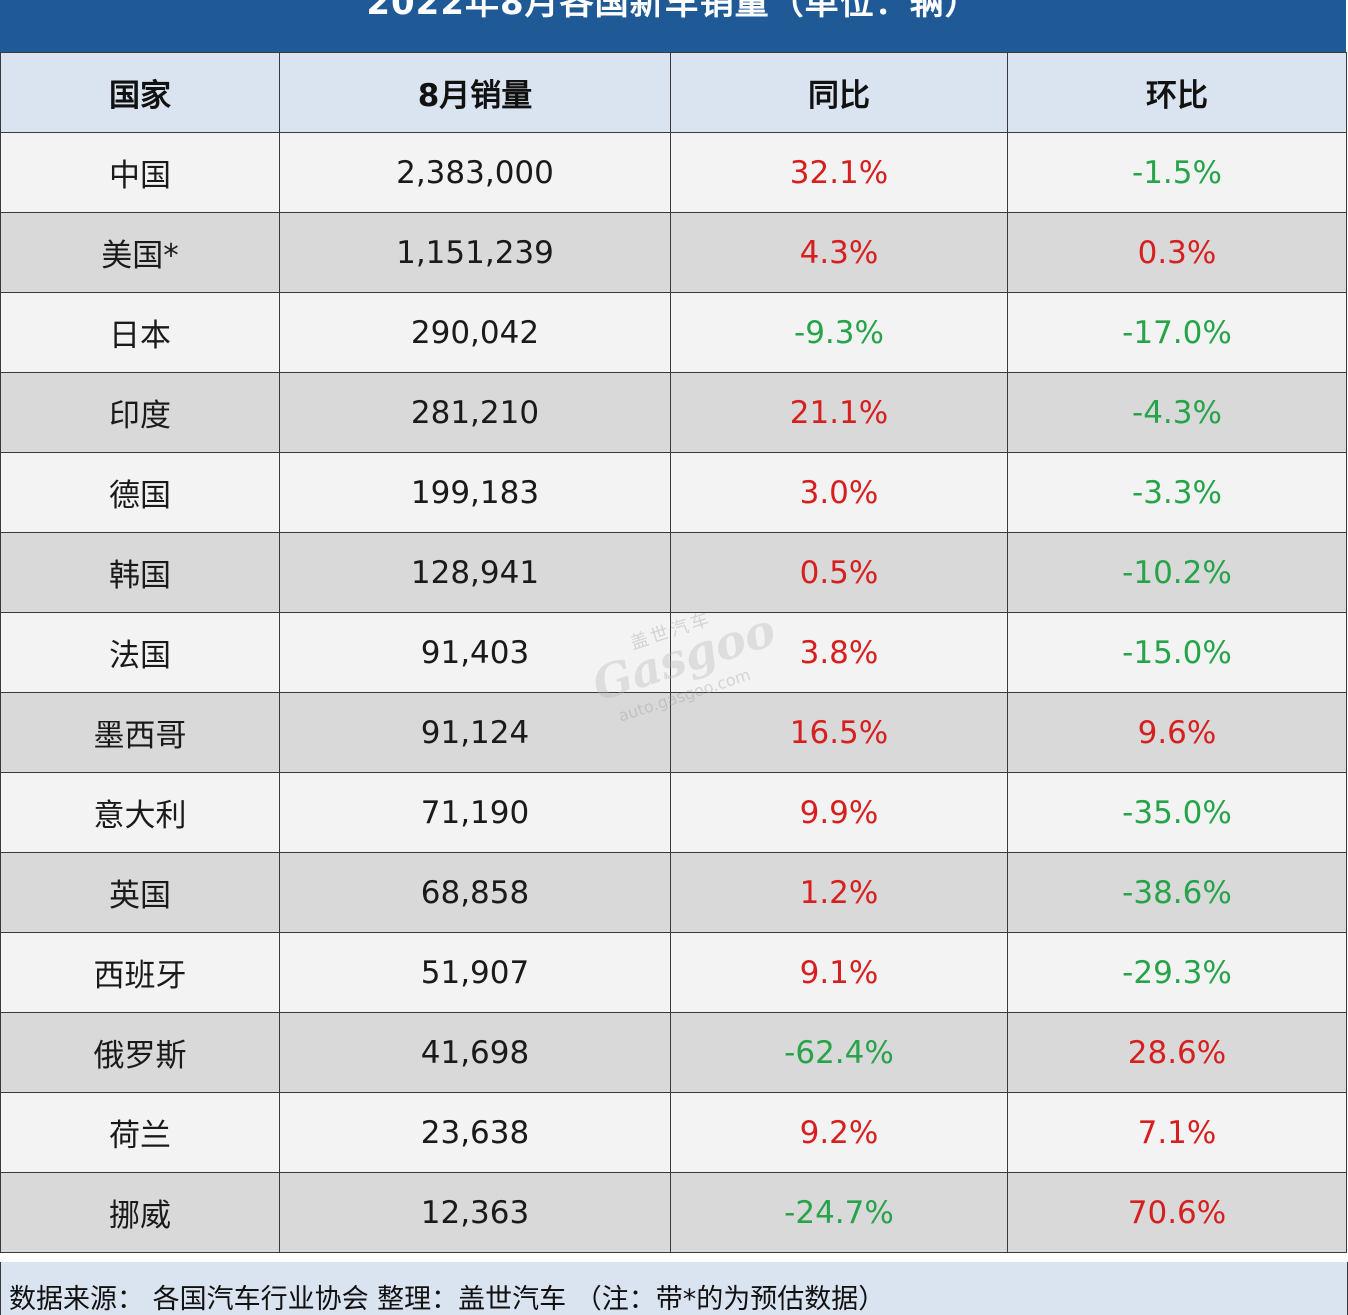  Describe the element at coordinates (1177, 652) in the screenshot. I see `cell-mom: -15.0%` at that location.